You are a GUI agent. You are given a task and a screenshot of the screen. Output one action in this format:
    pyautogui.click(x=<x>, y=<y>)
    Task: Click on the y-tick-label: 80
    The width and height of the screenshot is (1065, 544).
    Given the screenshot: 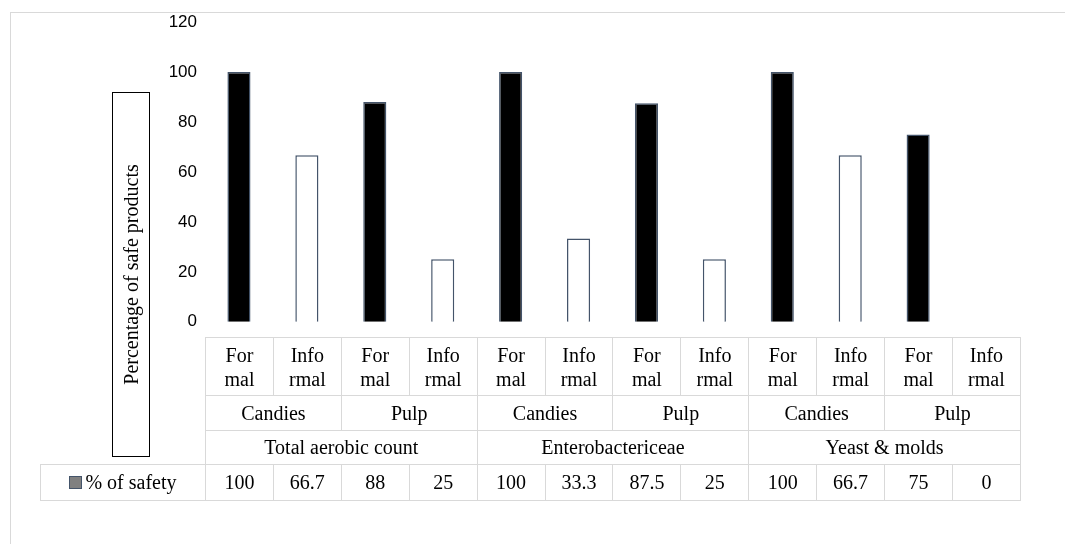 What is the action you would take?
    pyautogui.click(x=187, y=121)
    